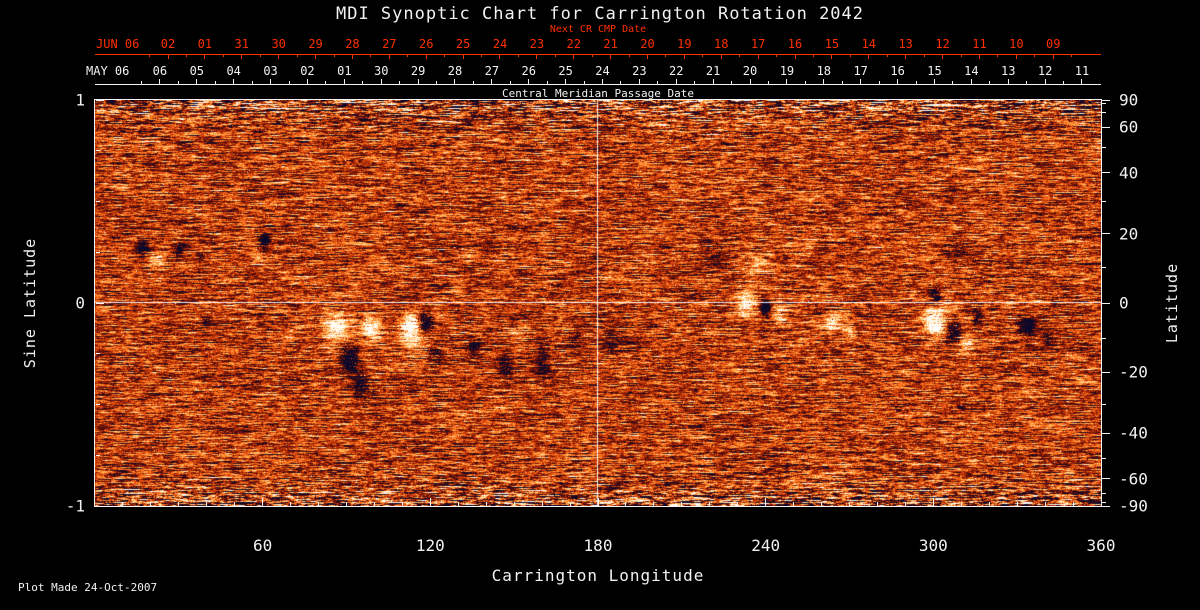 The width and height of the screenshot is (1200, 610). I want to click on x-tick-label: 240, so click(766, 545).